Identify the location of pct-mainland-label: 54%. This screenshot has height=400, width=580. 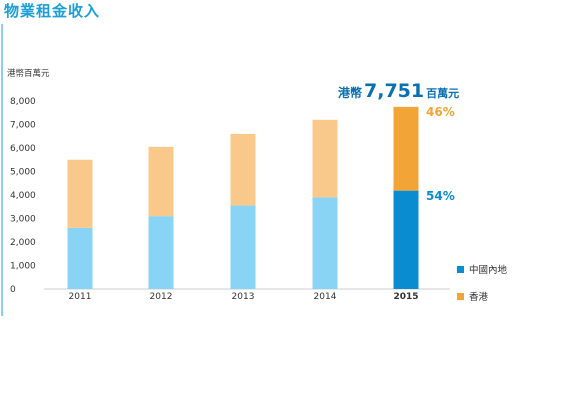
(440, 196).